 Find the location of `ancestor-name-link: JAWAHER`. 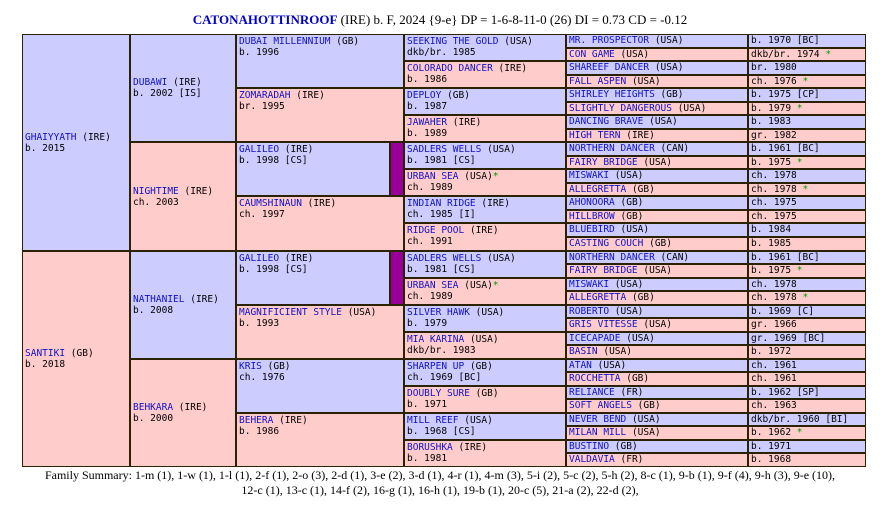

ancestor-name-link: JAWAHER is located at coordinates (427, 122).